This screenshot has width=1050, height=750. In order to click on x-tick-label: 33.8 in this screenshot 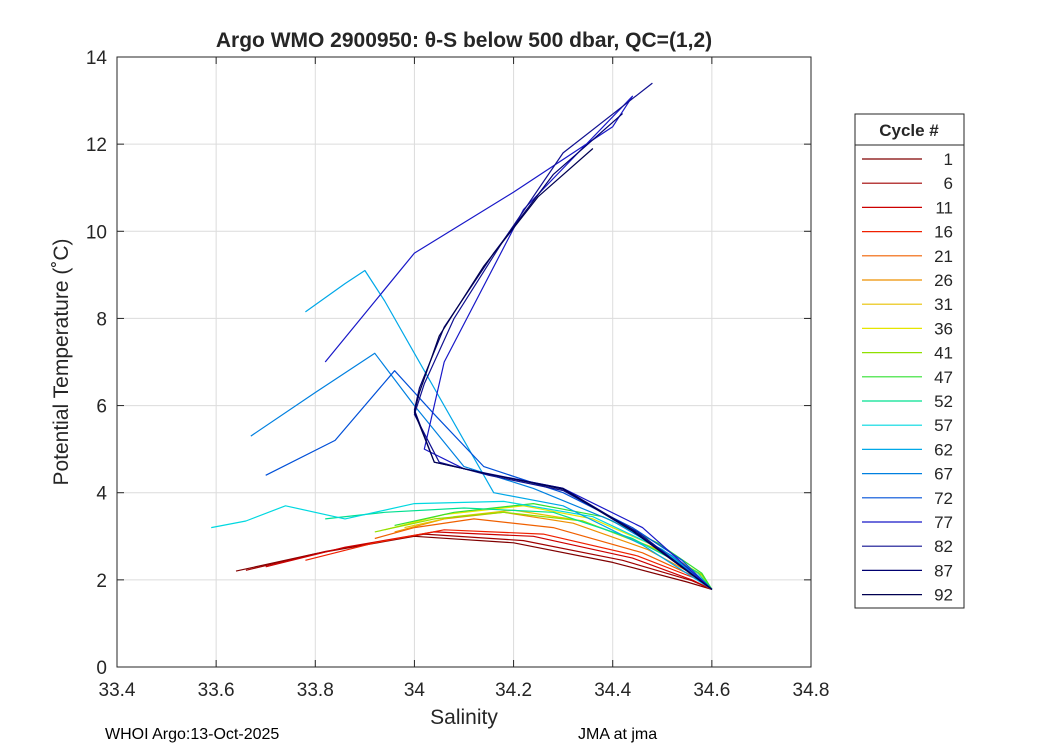, I will do `click(315, 690)`.